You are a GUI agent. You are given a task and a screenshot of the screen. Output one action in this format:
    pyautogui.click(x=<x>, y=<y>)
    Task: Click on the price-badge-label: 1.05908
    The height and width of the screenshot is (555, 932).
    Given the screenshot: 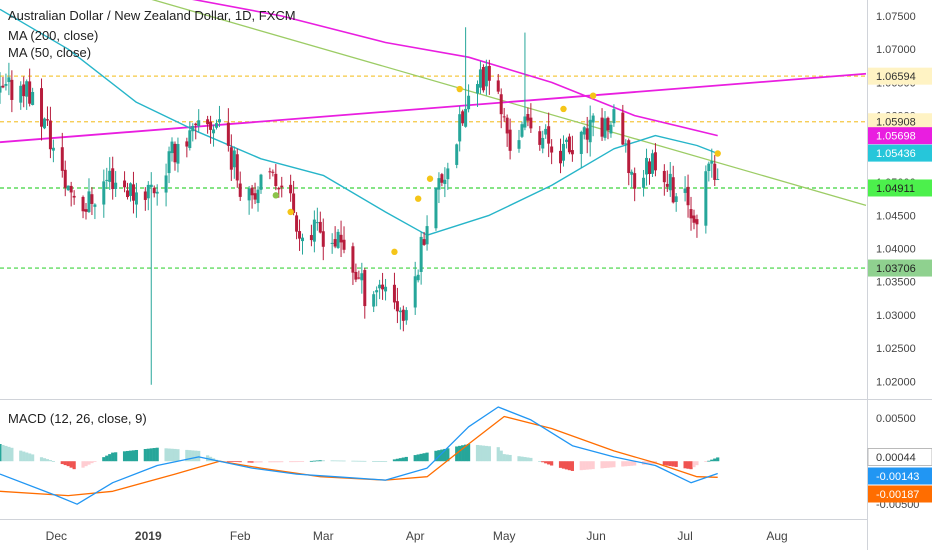 What is the action you would take?
    pyautogui.click(x=896, y=123)
    